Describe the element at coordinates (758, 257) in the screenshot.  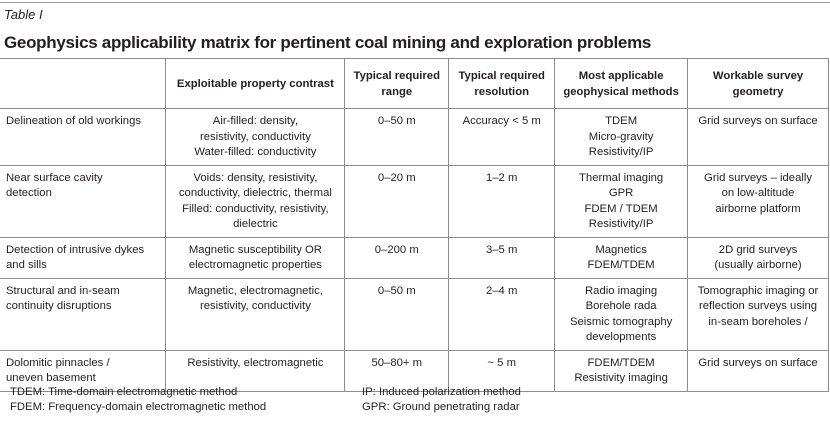
I see `geometry-cell: 2D grid surveys (usually airborne)` at that location.